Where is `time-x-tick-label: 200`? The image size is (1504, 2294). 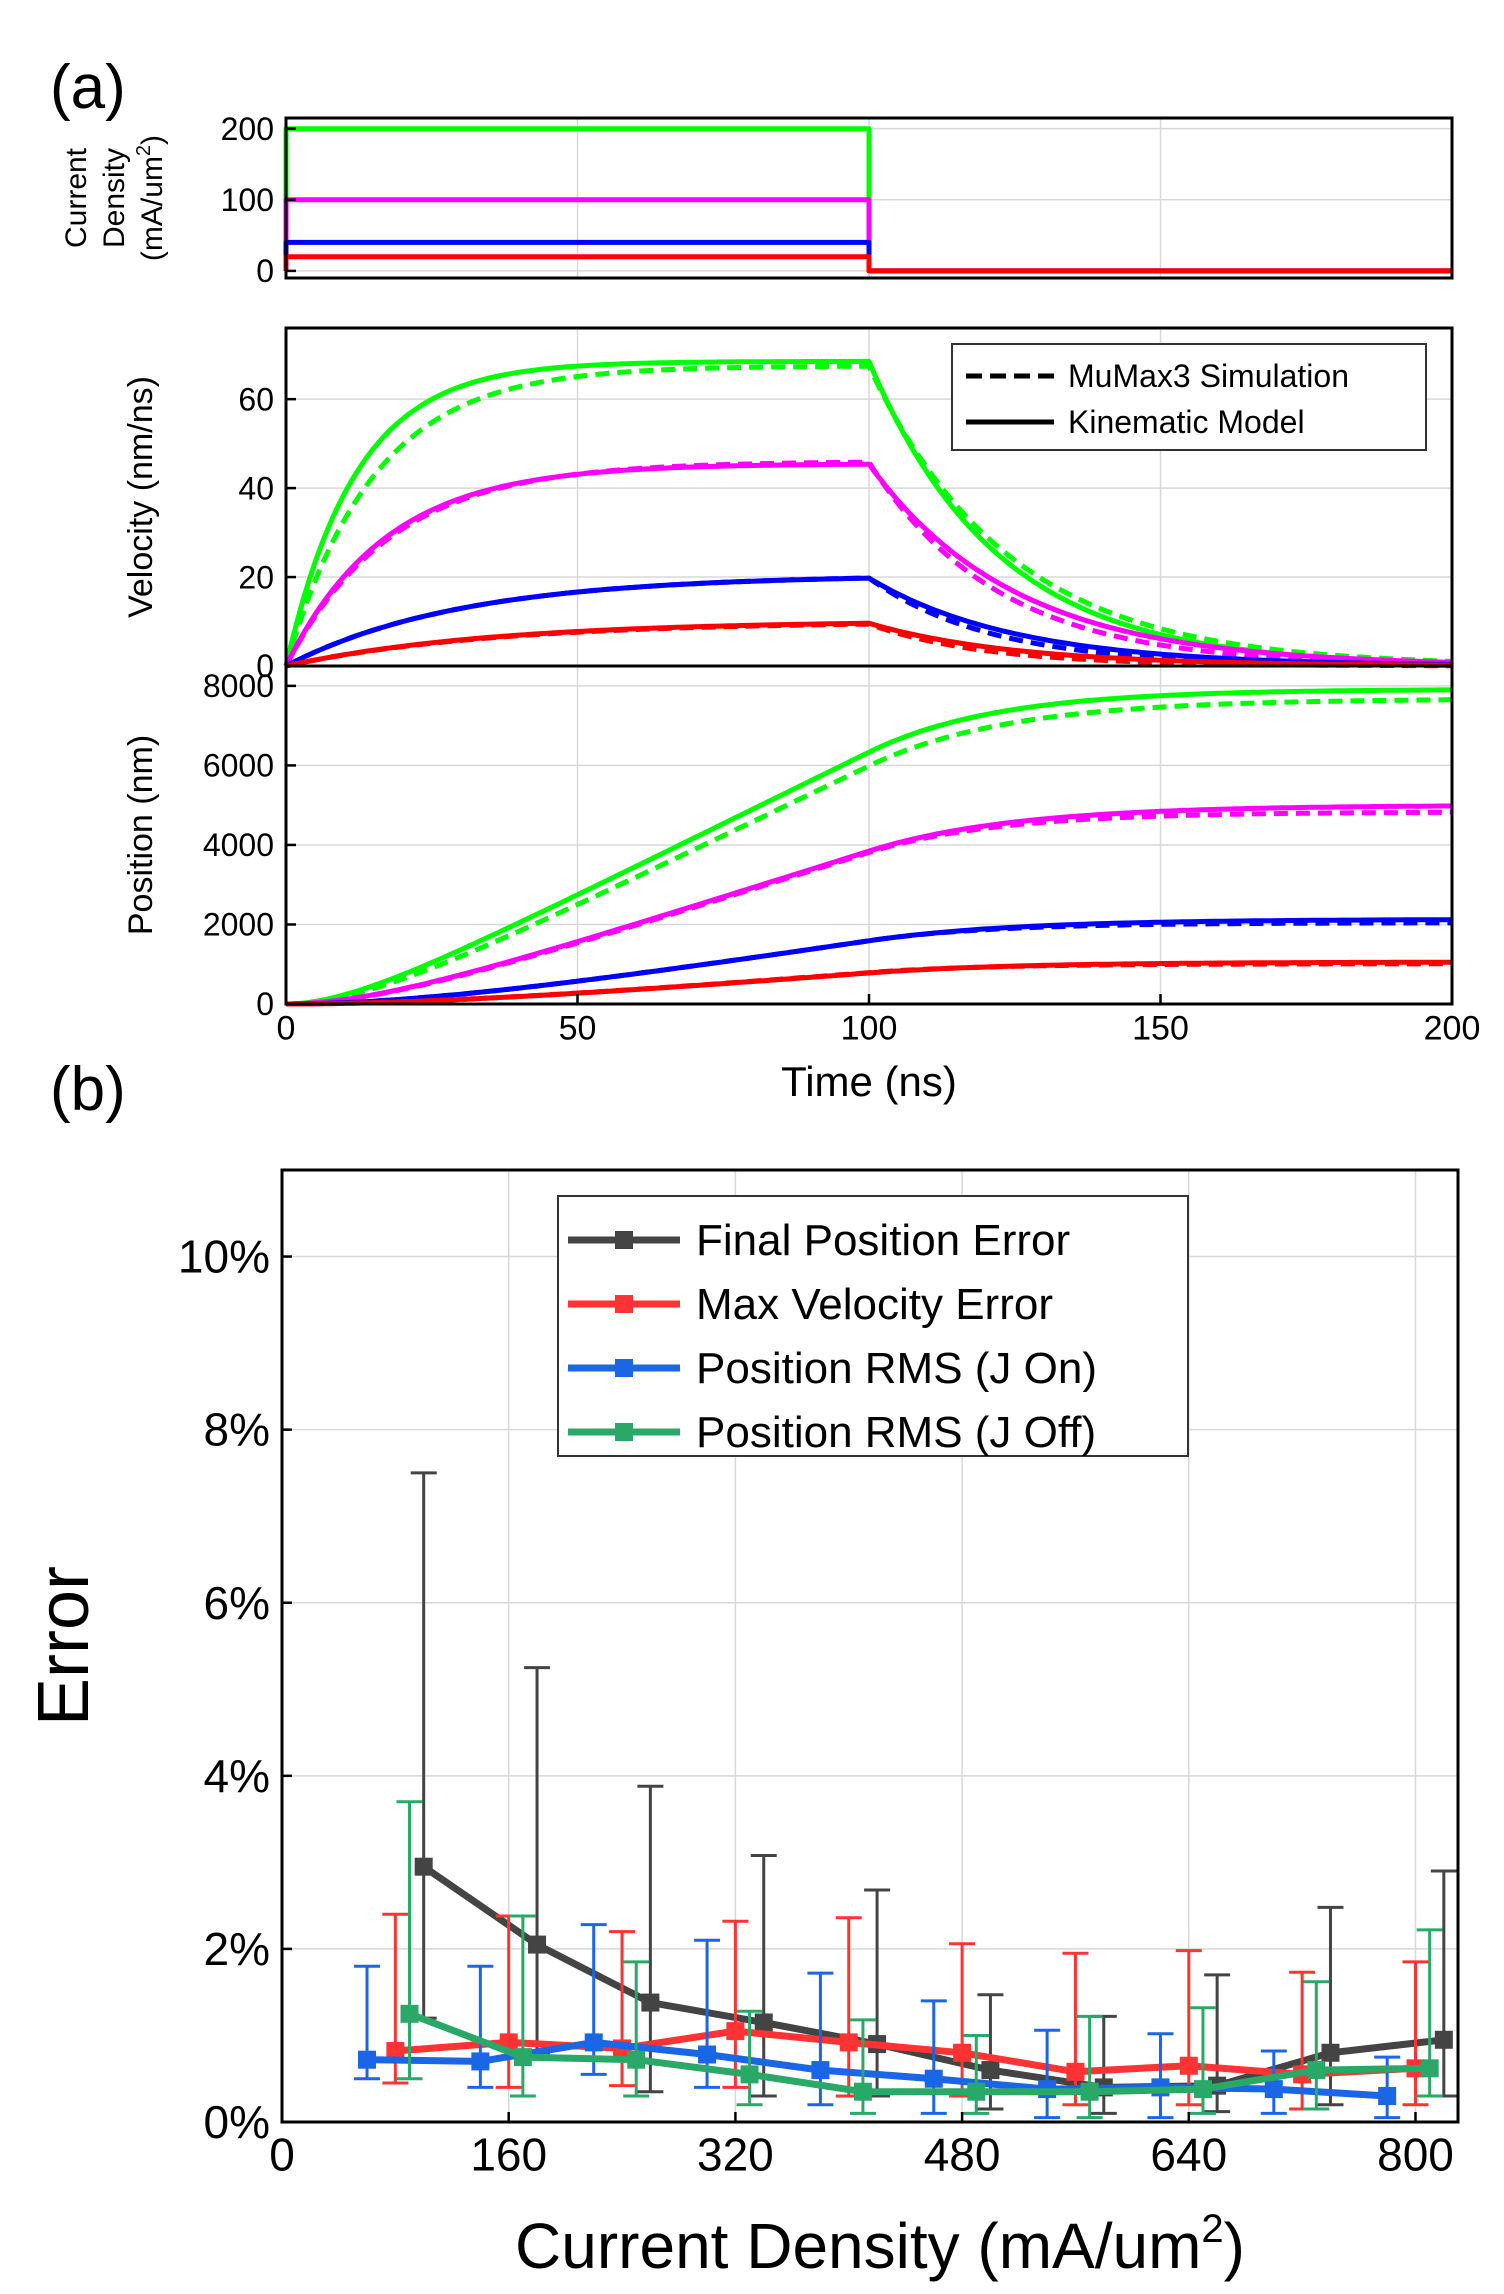 time-x-tick-label: 200 is located at coordinates (1452, 1029).